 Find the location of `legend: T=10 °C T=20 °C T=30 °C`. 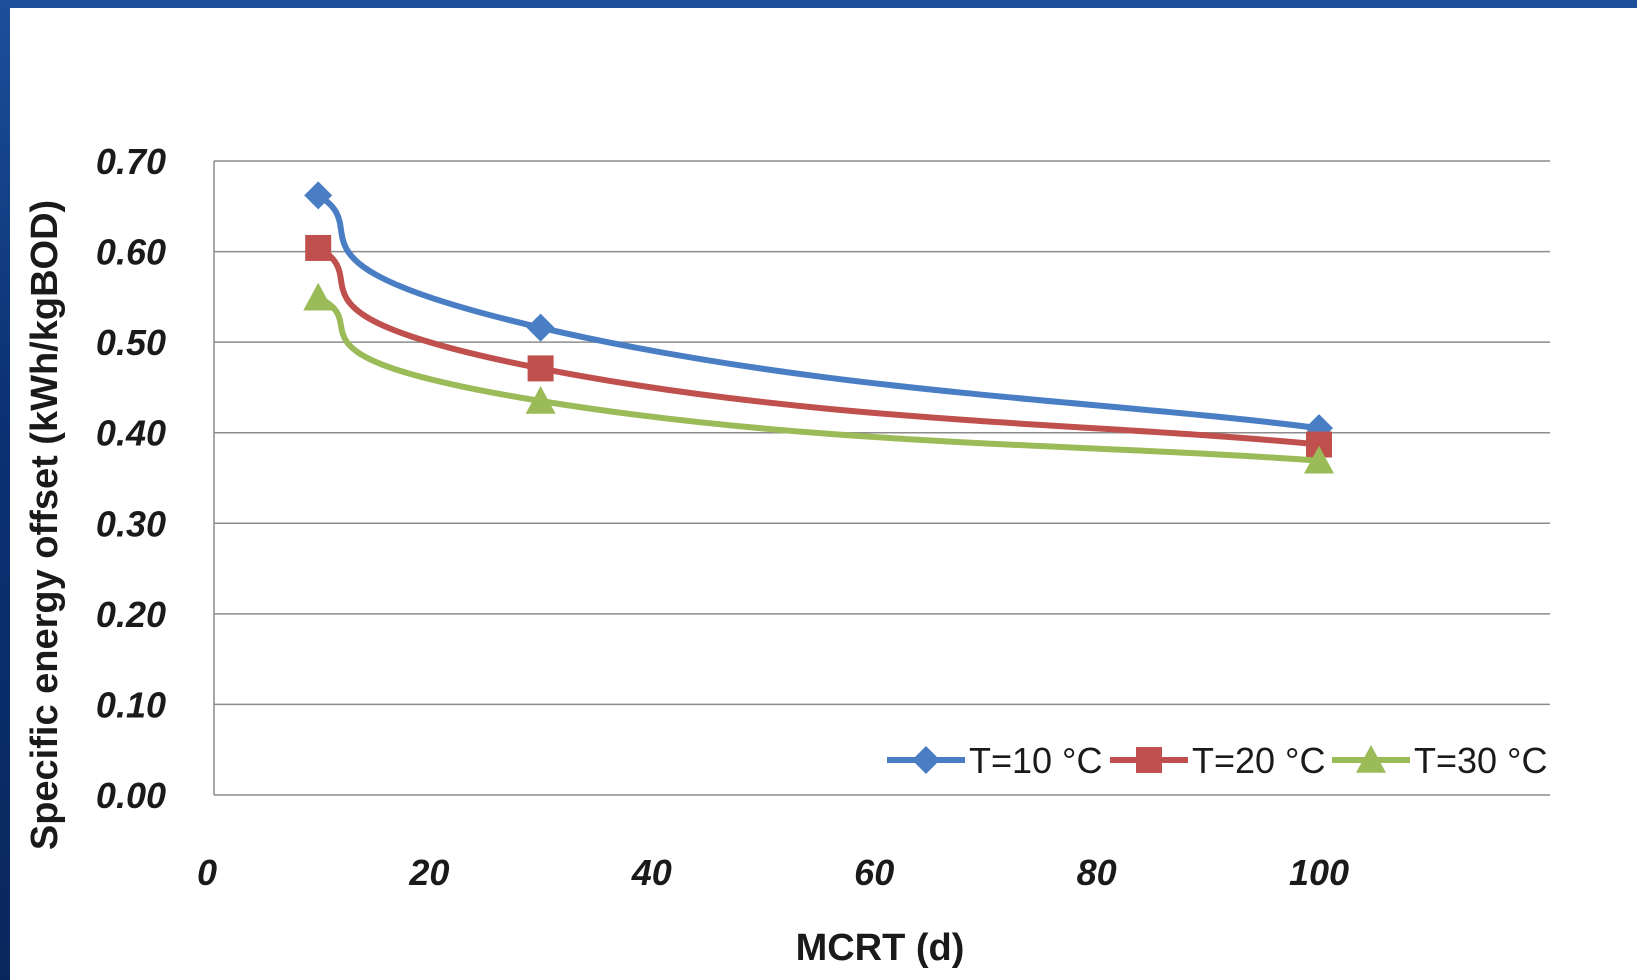

legend: T=10 °C T=20 °C T=30 °C is located at coordinates (1217, 760).